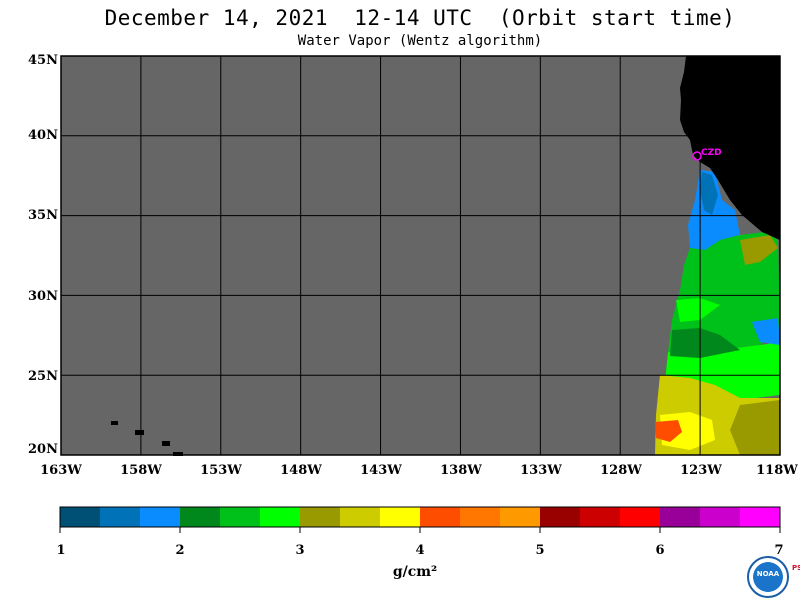  What do you see at coordinates (420, 41) in the screenshot?
I see `map-subtitle: Water Vapor (Wentz algorithm)` at bounding box center [420, 41].